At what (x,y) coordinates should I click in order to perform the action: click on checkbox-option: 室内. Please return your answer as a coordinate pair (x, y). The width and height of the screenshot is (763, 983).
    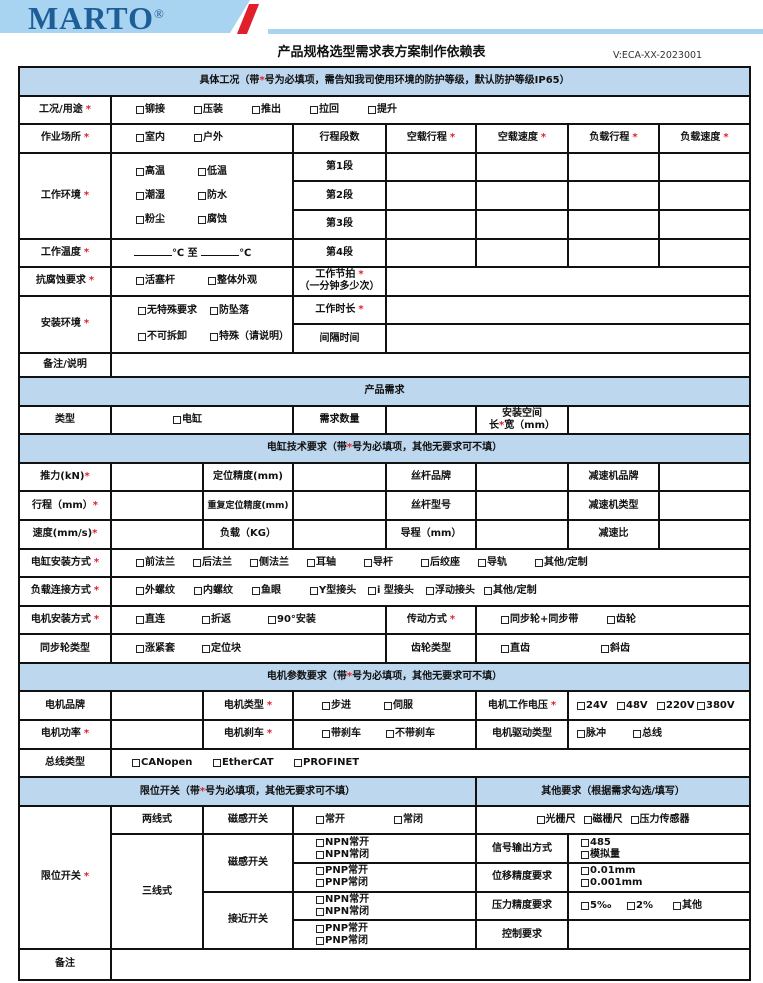
    Looking at the image, I should click on (165, 138).